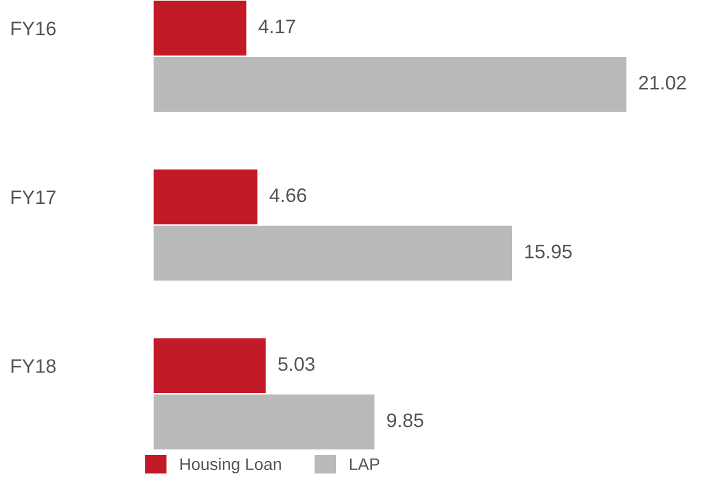 The height and width of the screenshot is (484, 705). I want to click on data-label: 4.66, so click(288, 195).